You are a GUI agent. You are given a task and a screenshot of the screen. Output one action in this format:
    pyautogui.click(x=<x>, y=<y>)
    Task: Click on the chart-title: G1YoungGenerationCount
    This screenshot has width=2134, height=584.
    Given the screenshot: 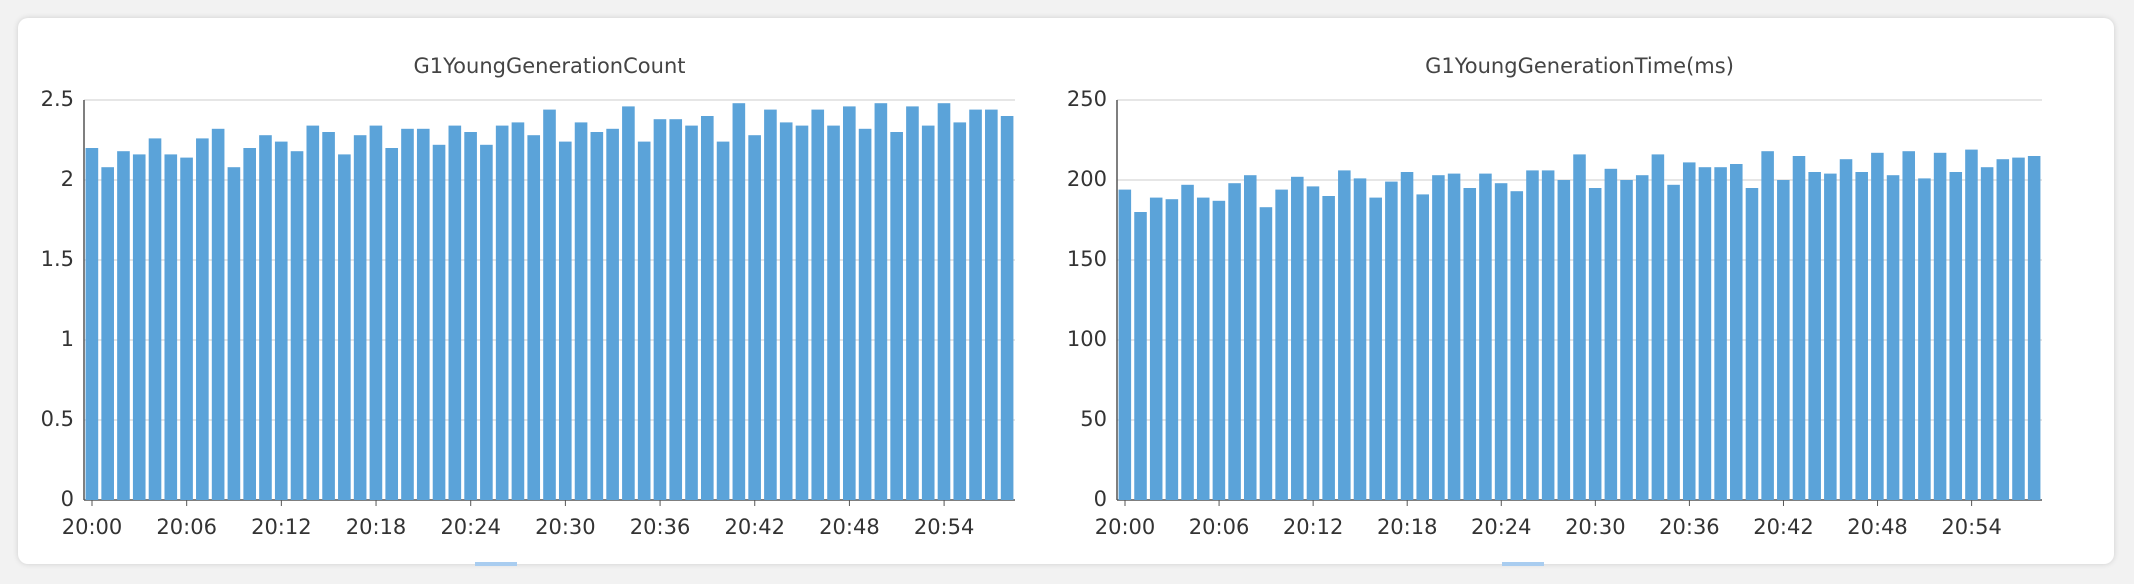 What is the action you would take?
    pyautogui.click(x=550, y=66)
    